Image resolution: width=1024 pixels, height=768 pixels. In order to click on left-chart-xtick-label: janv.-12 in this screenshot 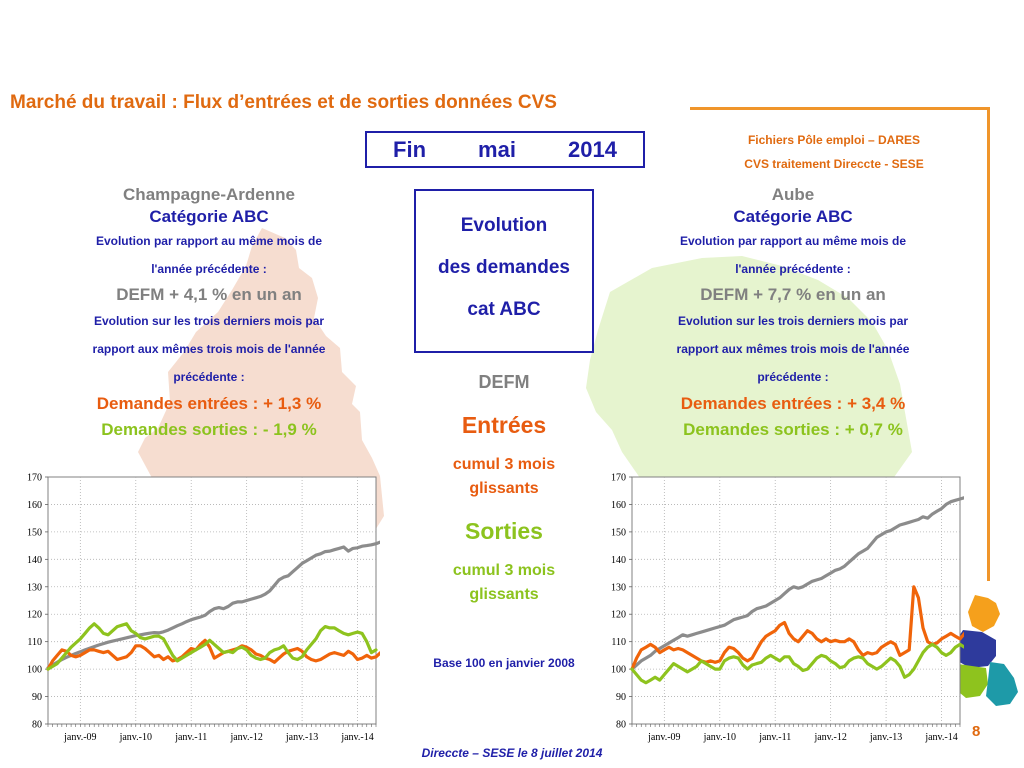, I will do `click(245, 737)`.